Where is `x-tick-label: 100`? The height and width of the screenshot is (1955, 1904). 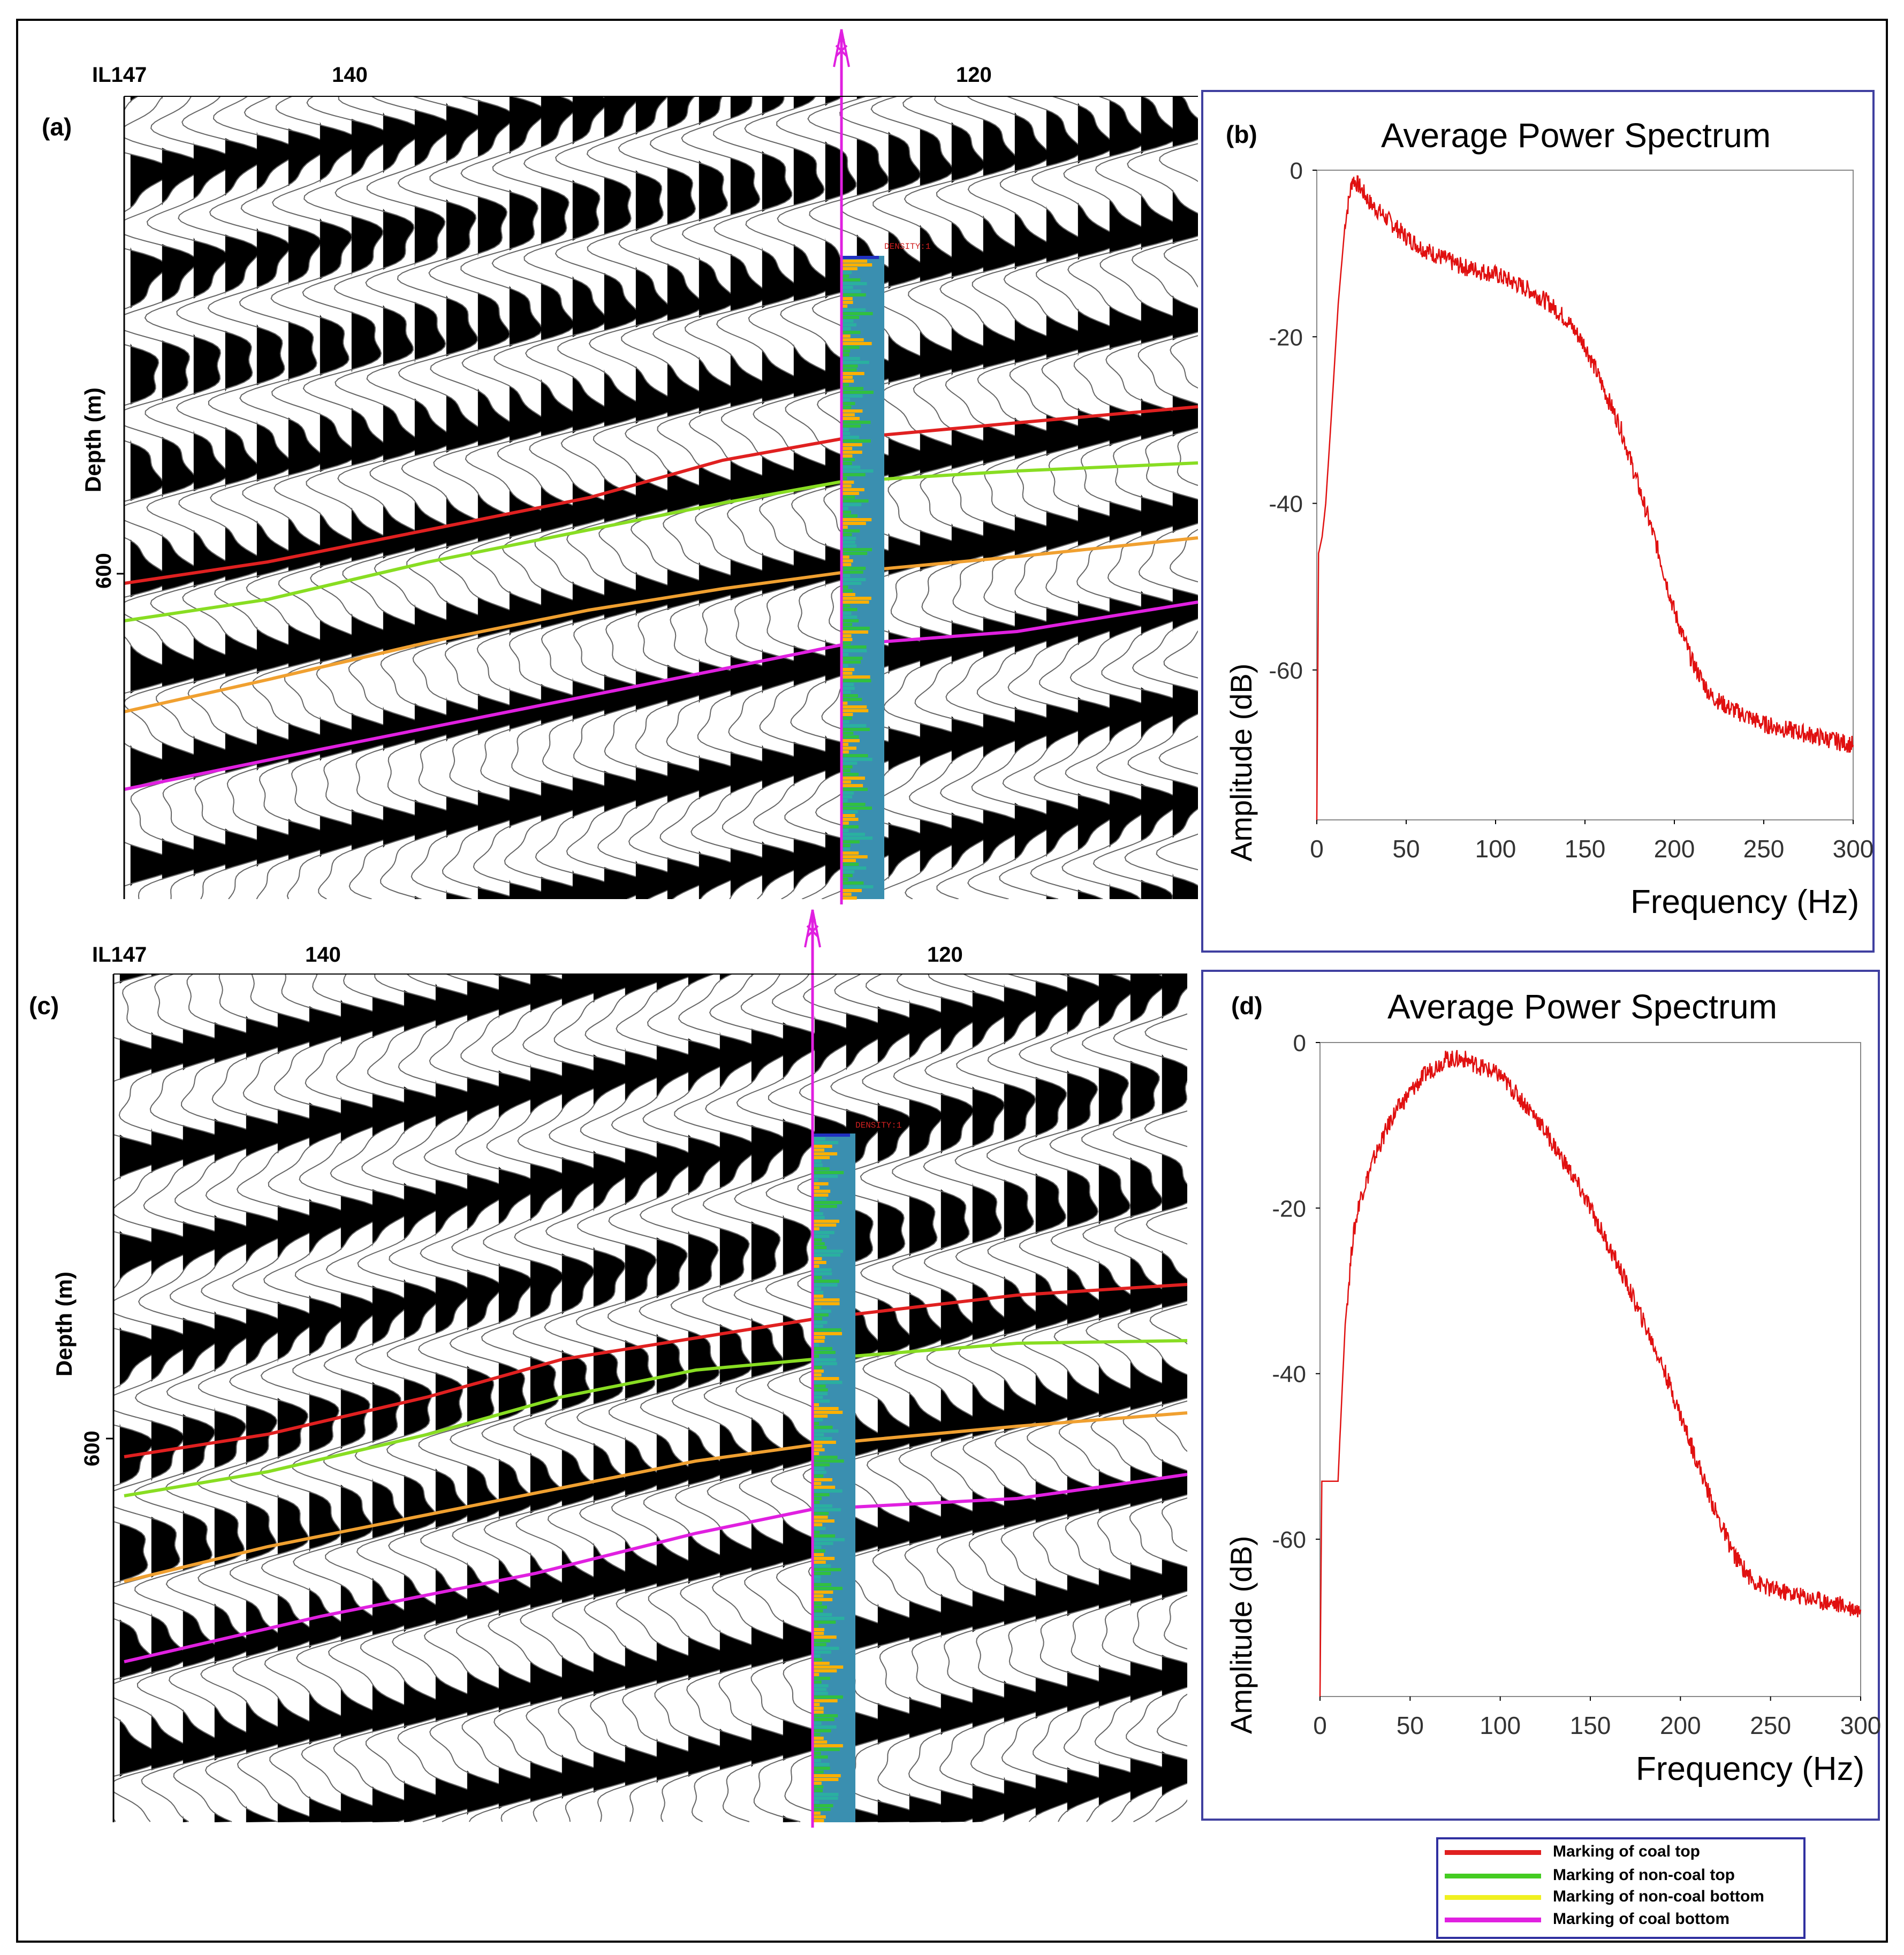 x-tick-label: 100 is located at coordinates (1496, 849).